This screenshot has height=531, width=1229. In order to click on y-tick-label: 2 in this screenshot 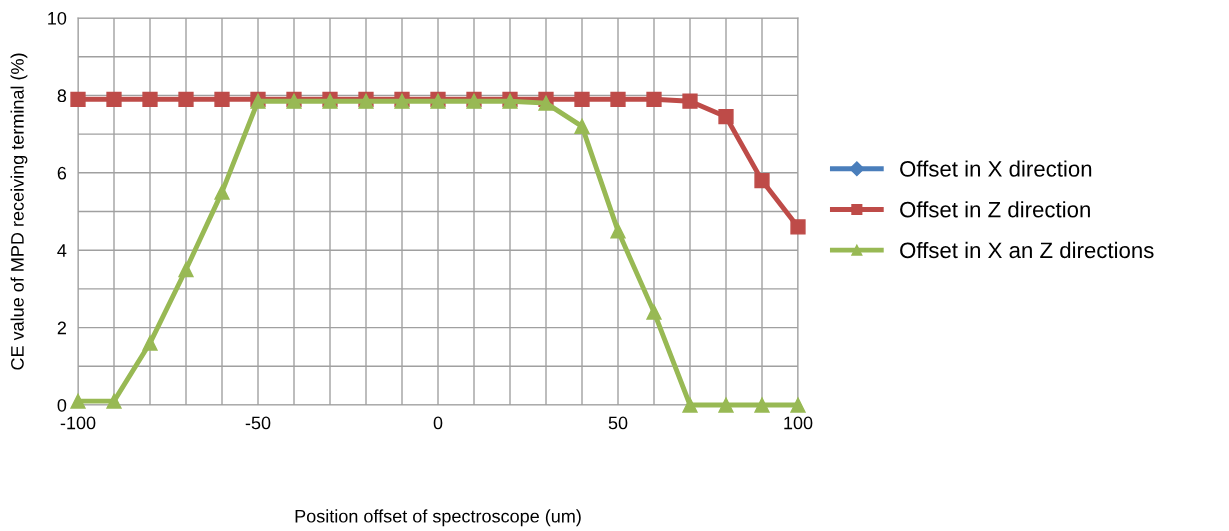, I will do `click(61, 328)`.